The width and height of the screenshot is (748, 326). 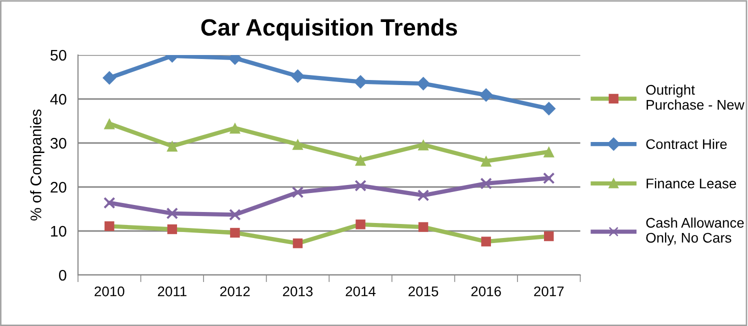 What do you see at coordinates (686, 144) in the screenshot?
I see `legend-label: Contract Hire` at bounding box center [686, 144].